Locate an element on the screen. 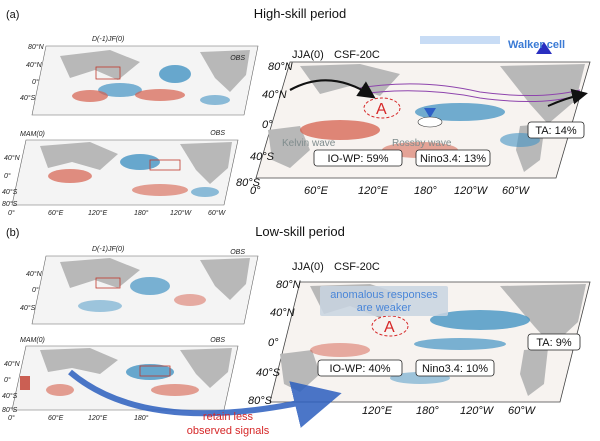 The width and height of the screenshot is (600, 441). small-map-season-label: MAM(0) is located at coordinates (32, 340).